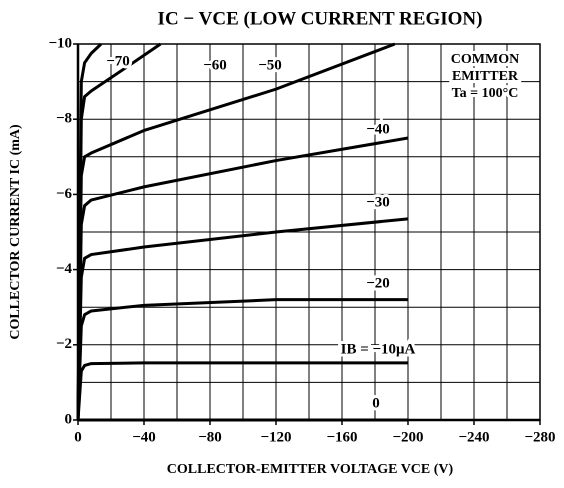 This screenshot has width=564, height=488. Describe the element at coordinates (118, 61) in the screenshot. I see `curve-label: −70` at that location.